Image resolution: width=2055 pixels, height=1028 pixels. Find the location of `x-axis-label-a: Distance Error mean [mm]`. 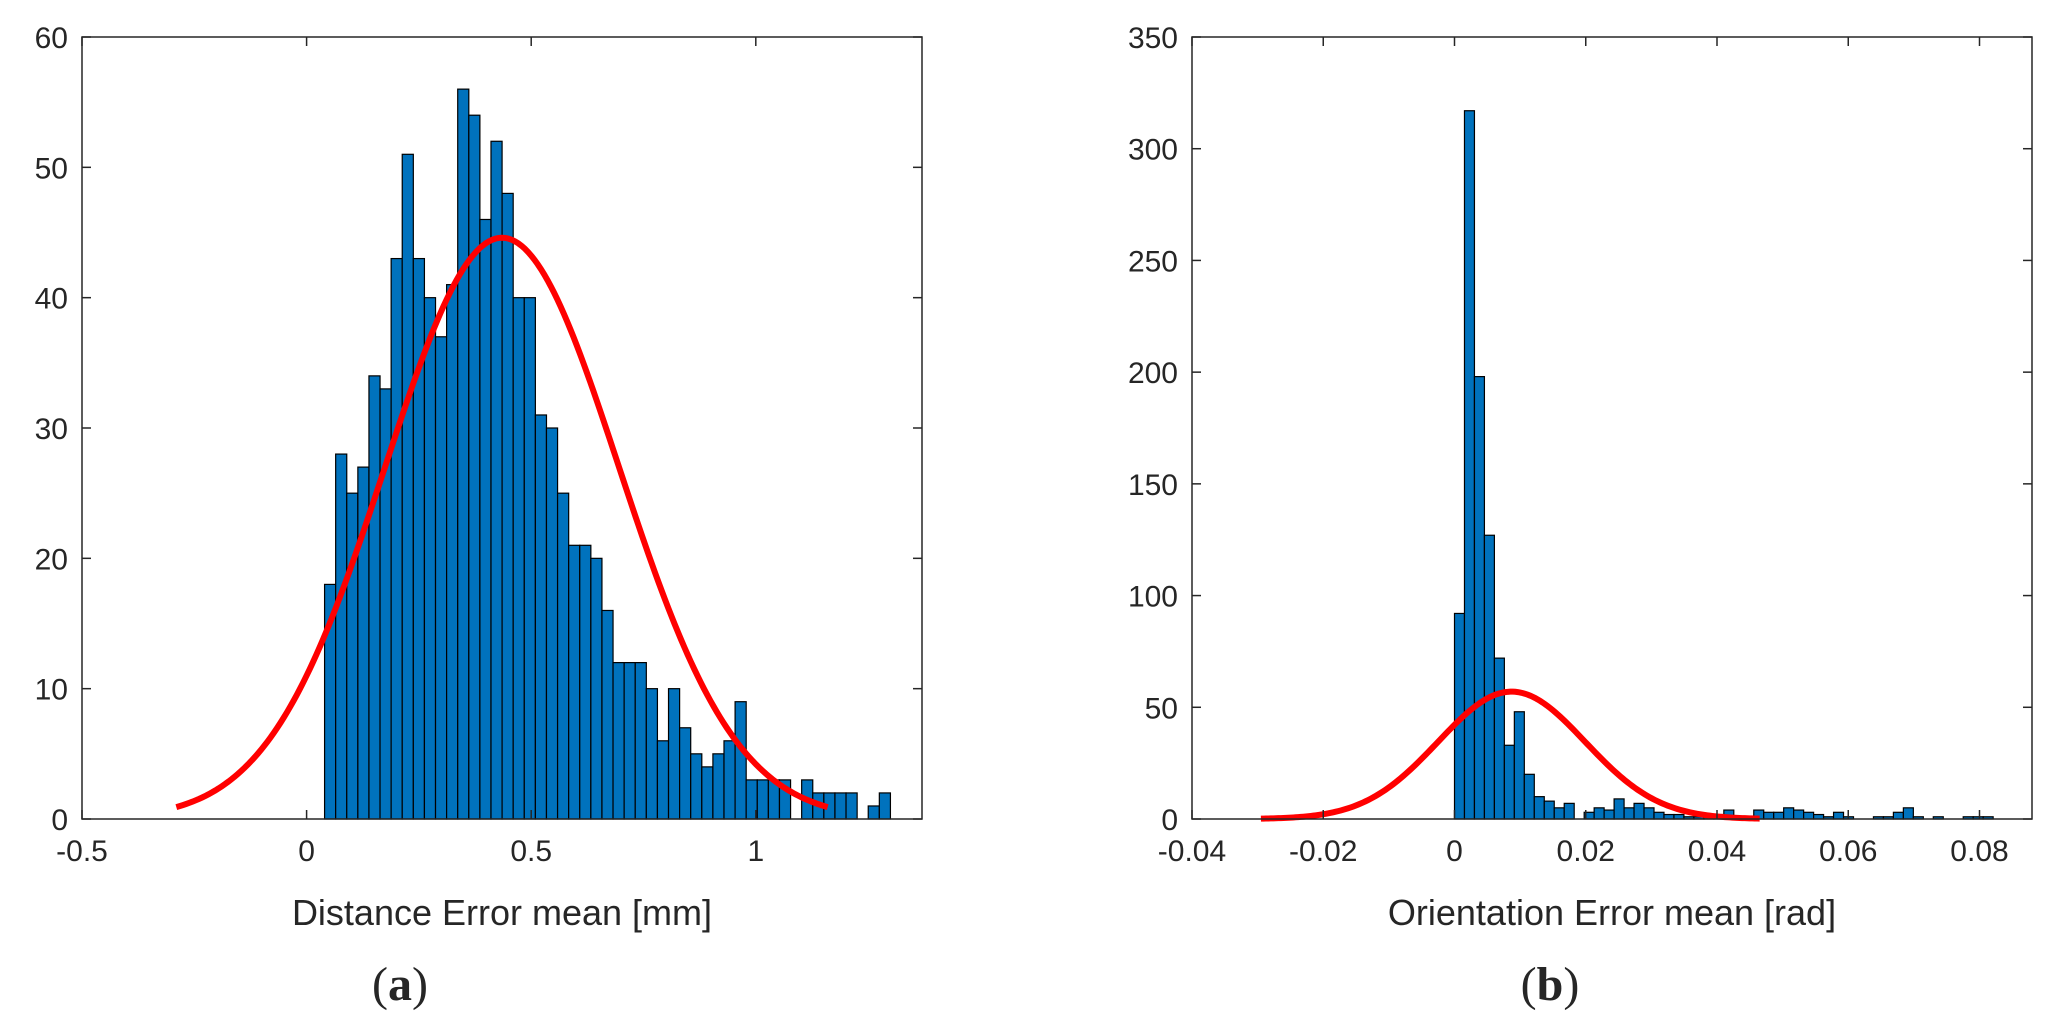

x-axis-label-a: Distance Error mean [mm] is located at coordinates (502, 912).